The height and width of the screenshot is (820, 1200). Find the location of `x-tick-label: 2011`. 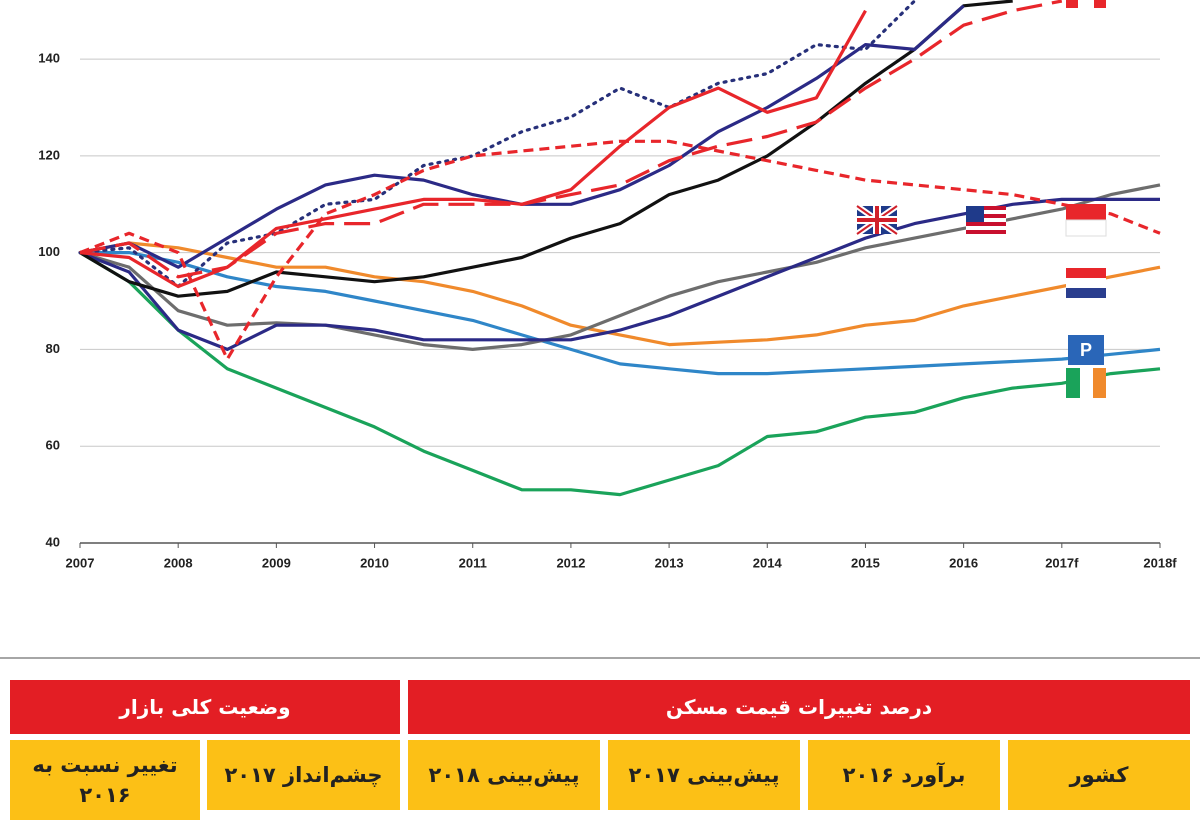

x-tick-label: 2011 is located at coordinates (473, 562).